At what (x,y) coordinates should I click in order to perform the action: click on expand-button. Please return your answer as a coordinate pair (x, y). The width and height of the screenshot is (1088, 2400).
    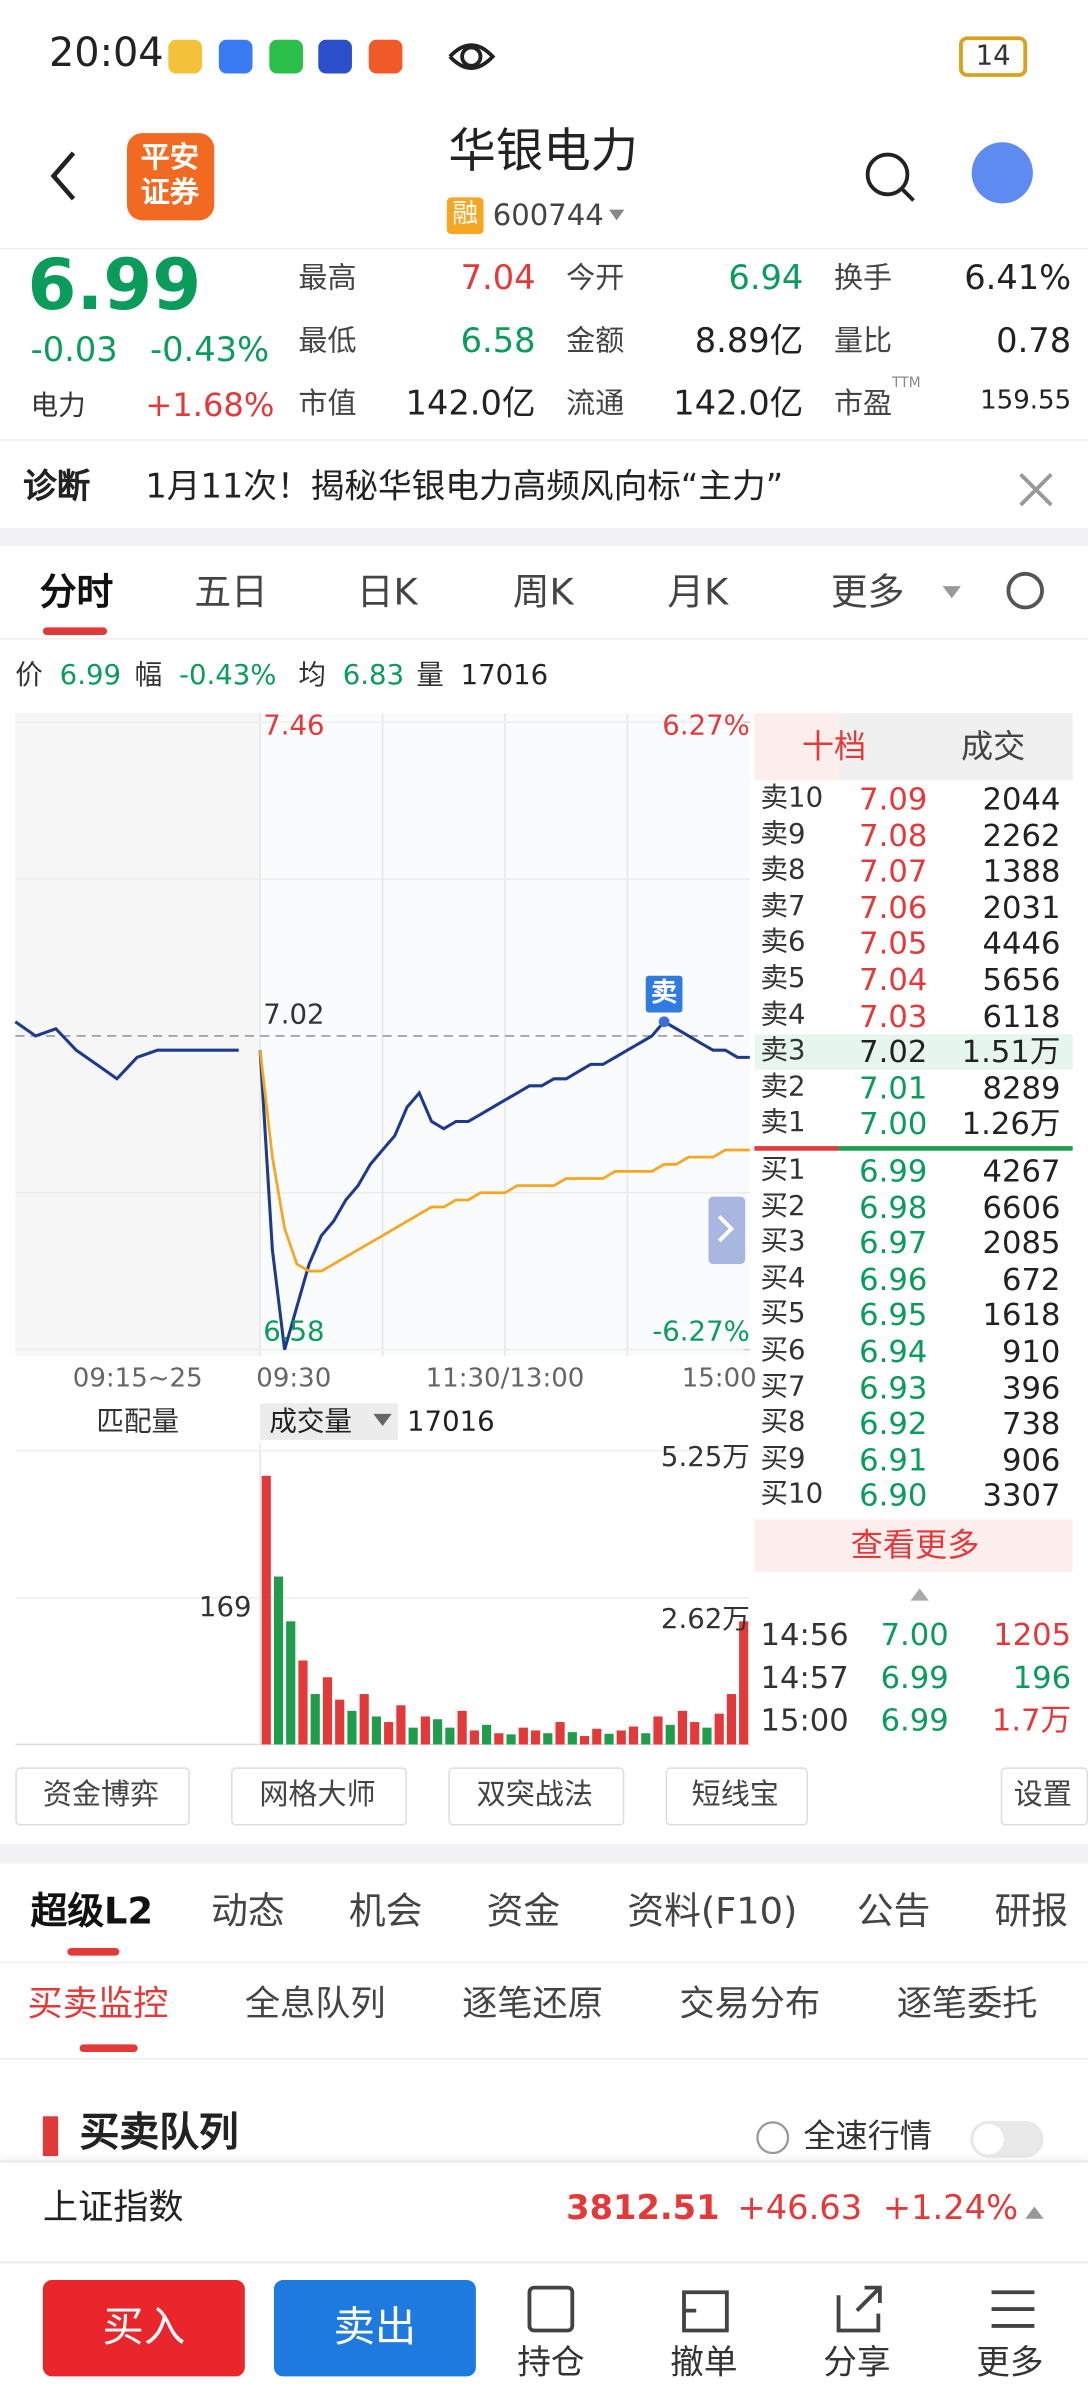
    Looking at the image, I should click on (727, 1230).